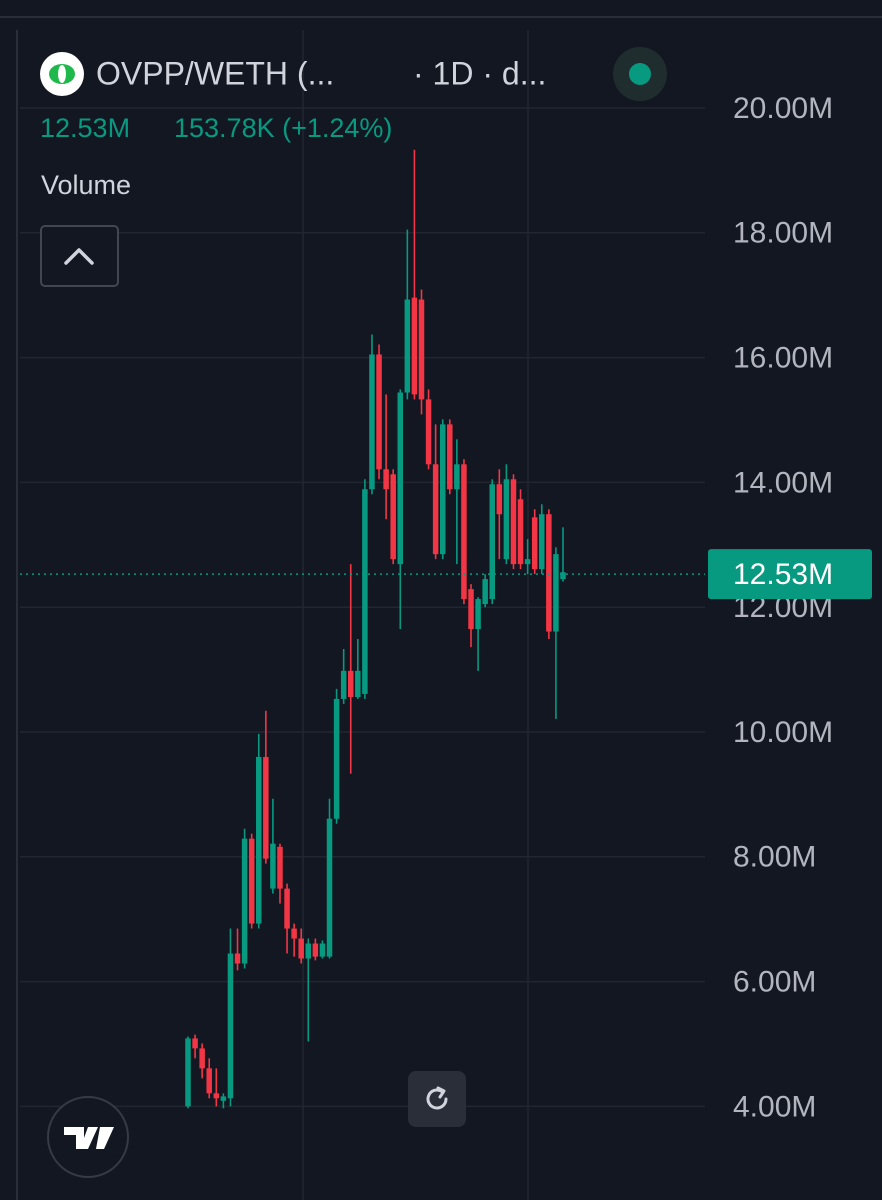 This screenshot has height=1200, width=882. I want to click on reset-button, so click(437, 1099).